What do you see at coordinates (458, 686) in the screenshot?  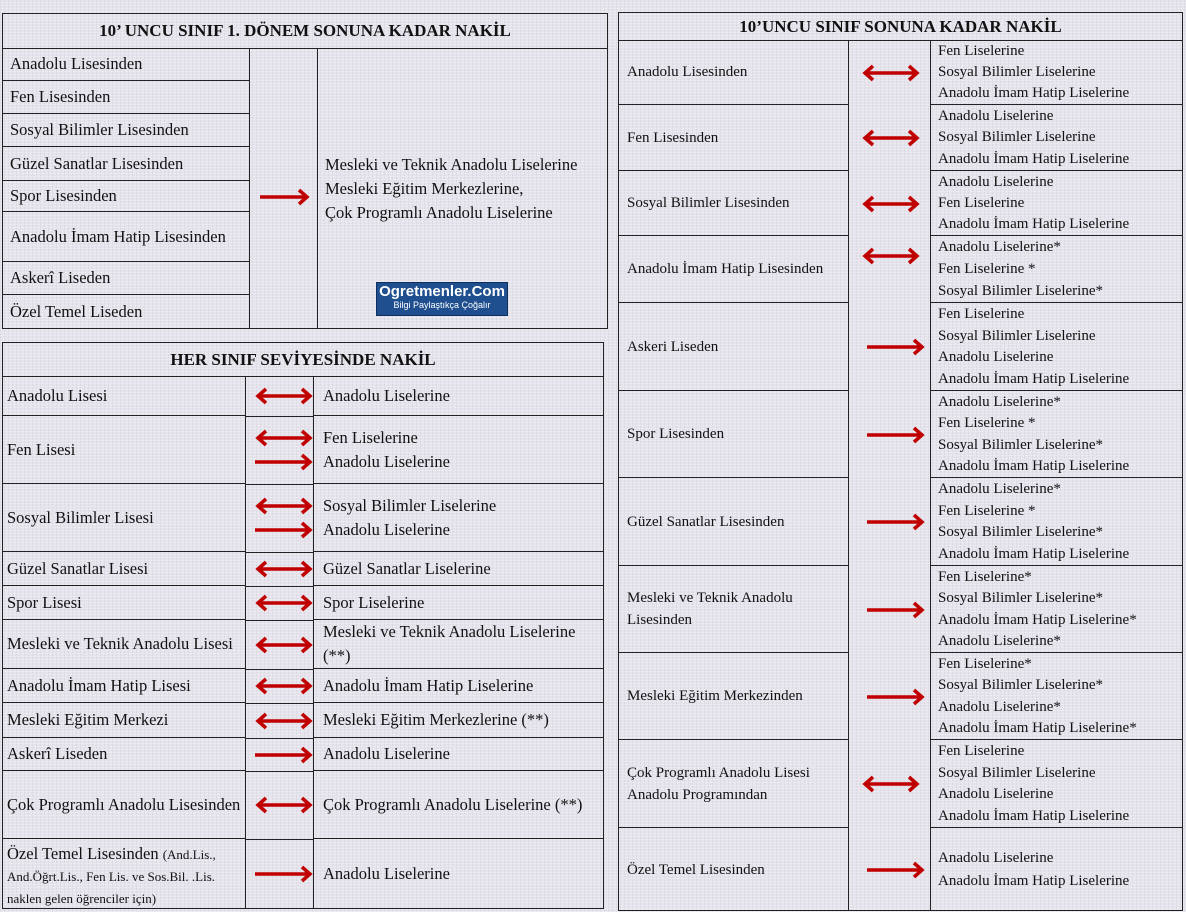 I see `target-cell: Anadolu İmam Hatip Liselerine` at bounding box center [458, 686].